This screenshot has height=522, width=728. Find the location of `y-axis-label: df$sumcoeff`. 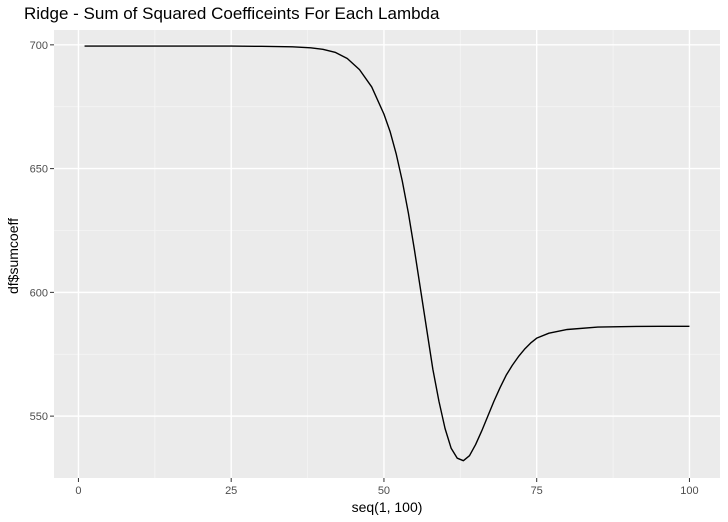

y-axis-label: df$sumcoeff is located at coordinates (13, 256).